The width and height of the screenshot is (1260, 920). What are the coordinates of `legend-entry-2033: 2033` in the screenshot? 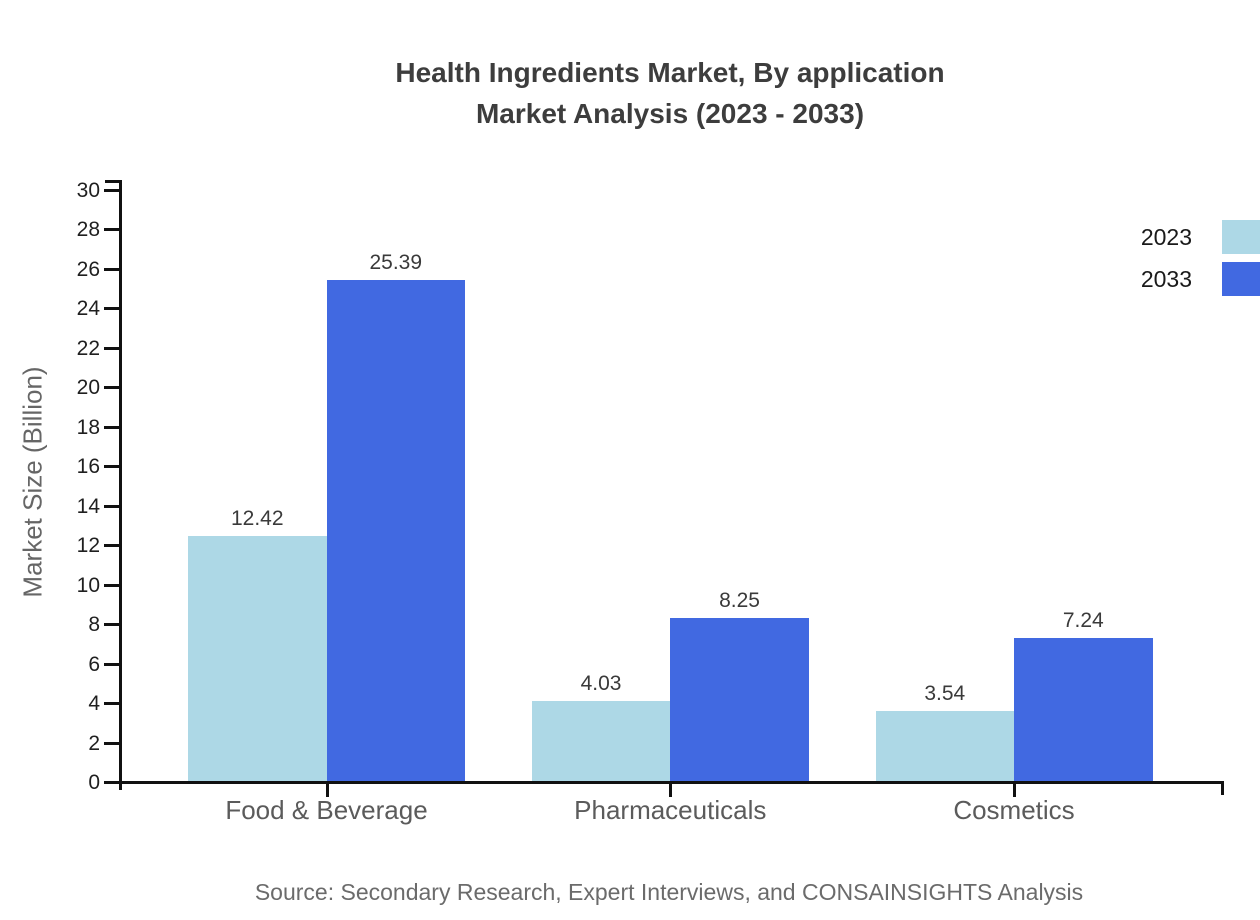 It's located at (1200, 279).